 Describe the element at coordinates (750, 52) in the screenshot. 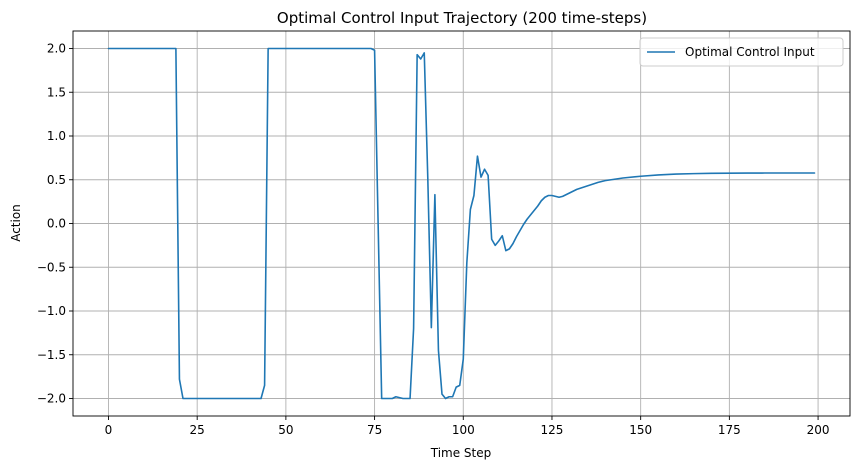

I see `legend-label: Optimal Control Input` at that location.